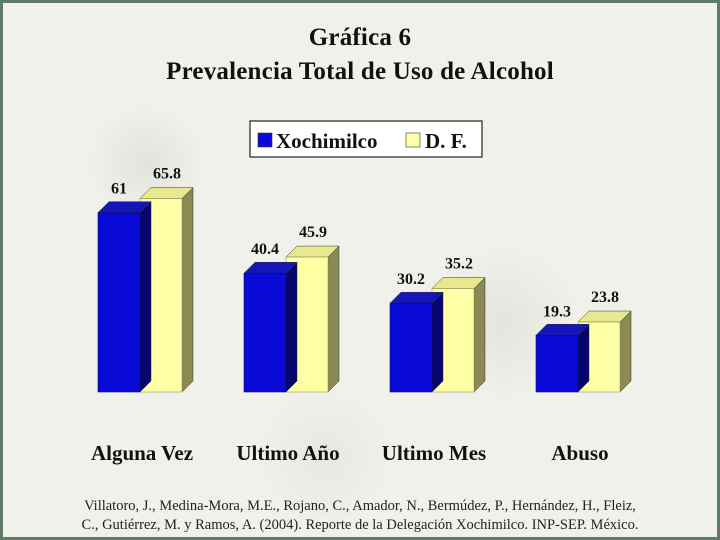 This screenshot has width=720, height=540. What do you see at coordinates (557, 311) in the screenshot?
I see `value-label-xochimilco-3: 19.3` at bounding box center [557, 311].